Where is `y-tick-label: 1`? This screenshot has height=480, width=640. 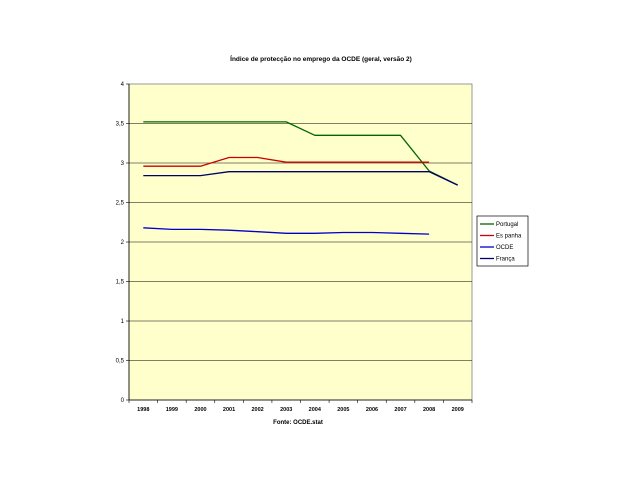 y-tick-label: 1 is located at coordinates (123, 322).